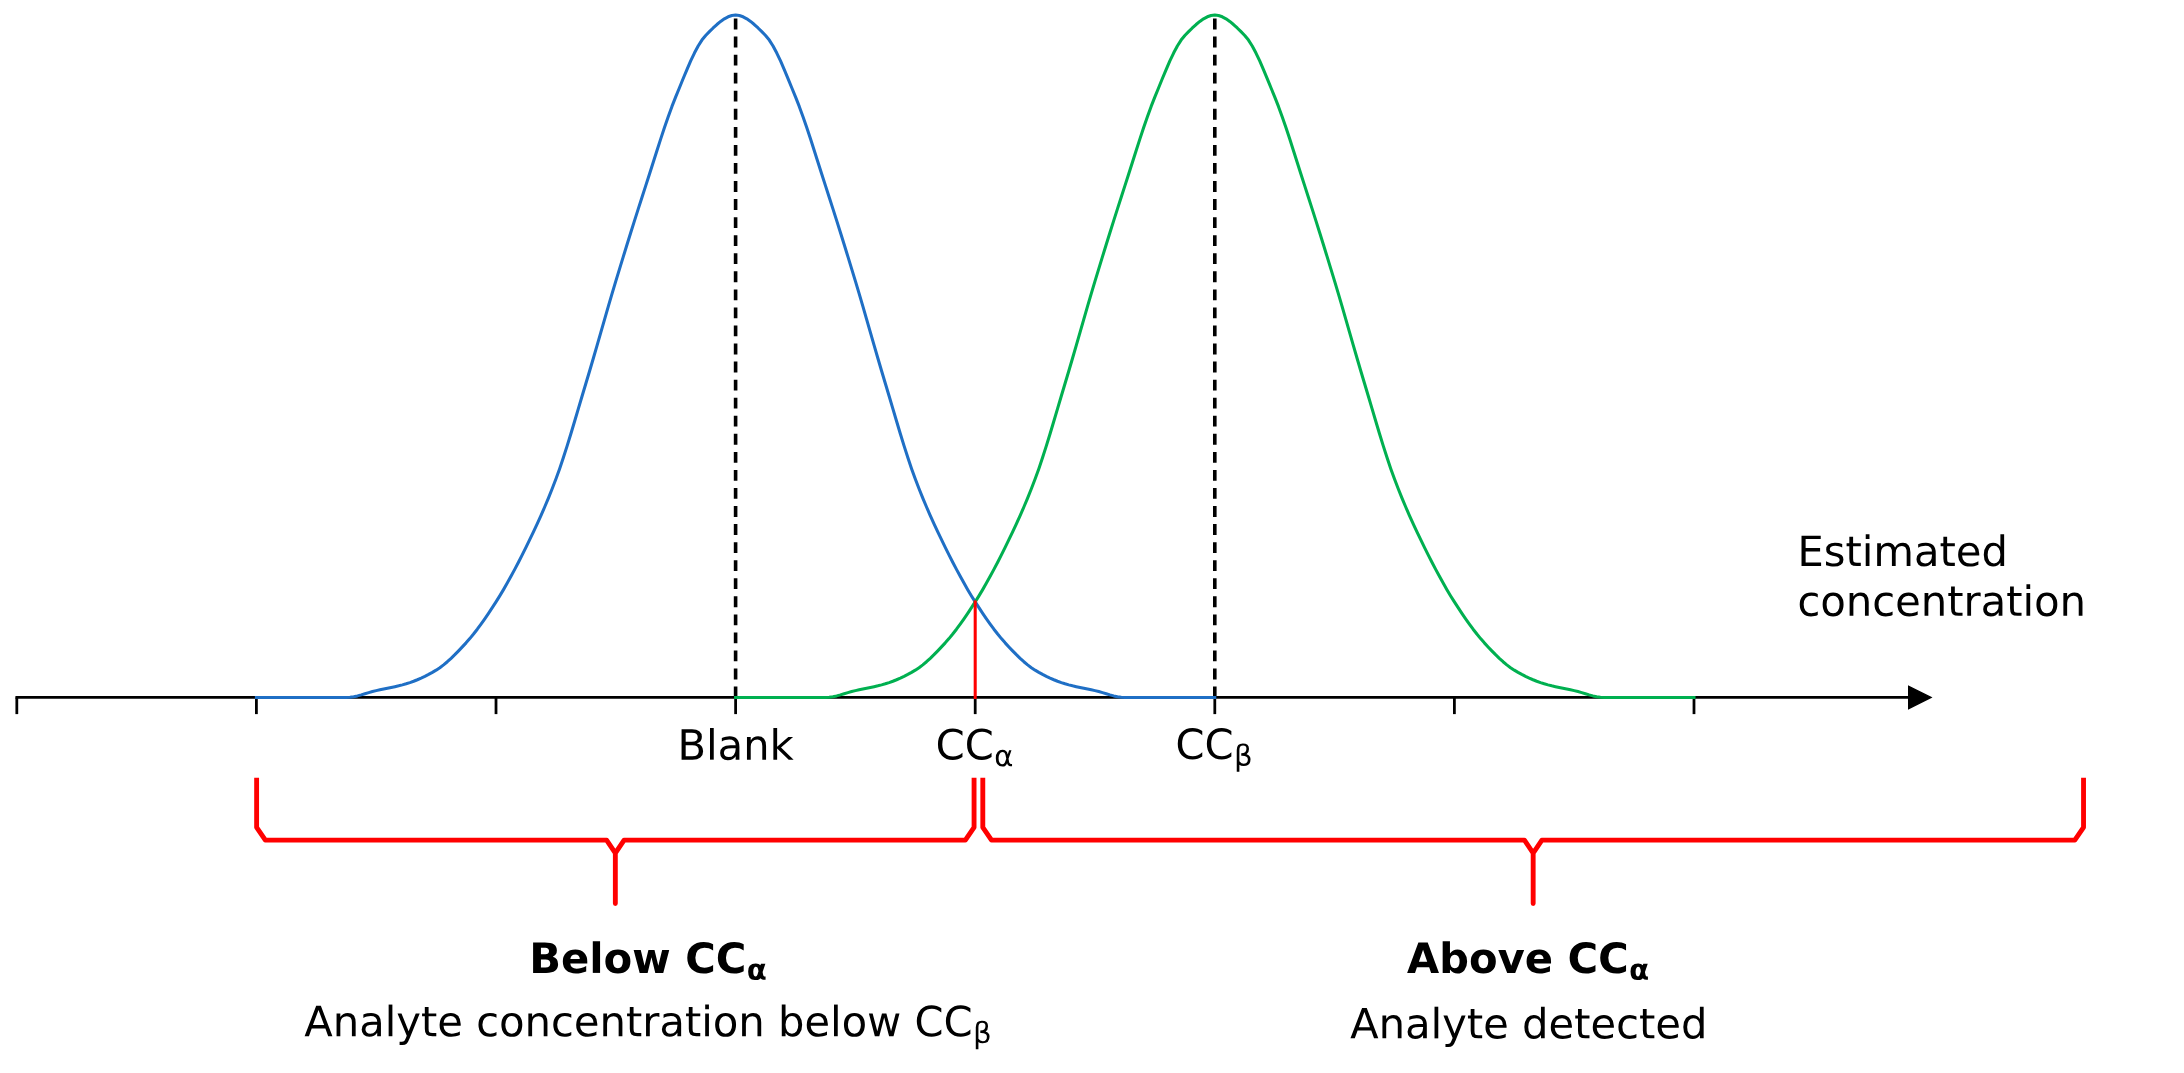 This screenshot has width=2184, height=1073. I want to click on text: Below CC$_{α}$, so click(649, 961).